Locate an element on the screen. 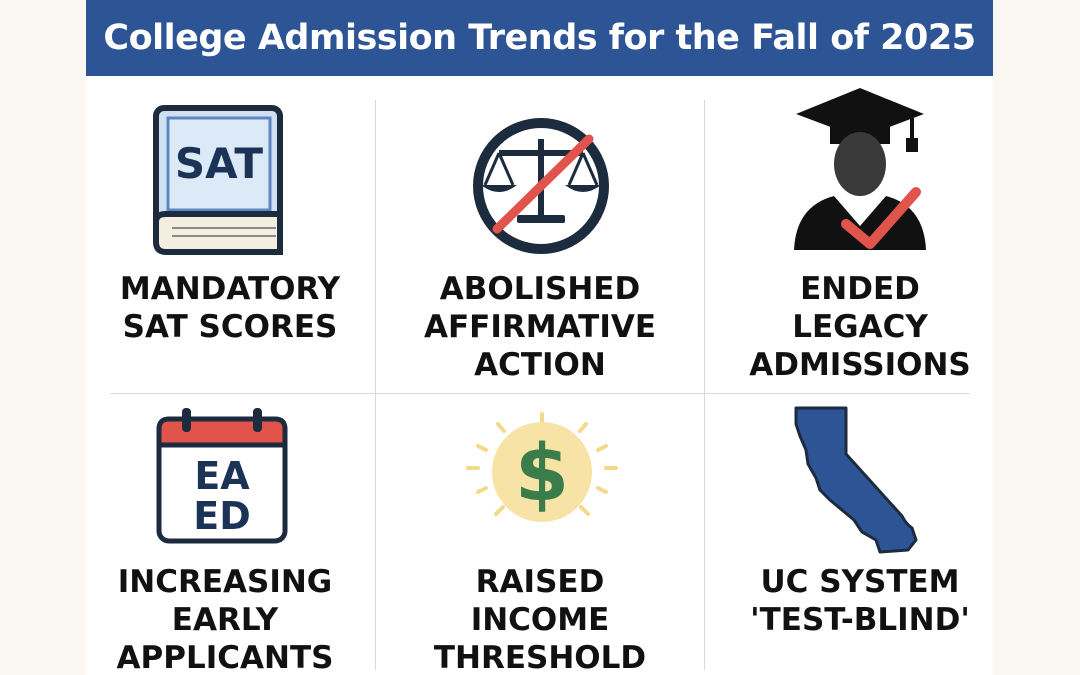  label-line: ADMISSIONS is located at coordinates (860, 365).